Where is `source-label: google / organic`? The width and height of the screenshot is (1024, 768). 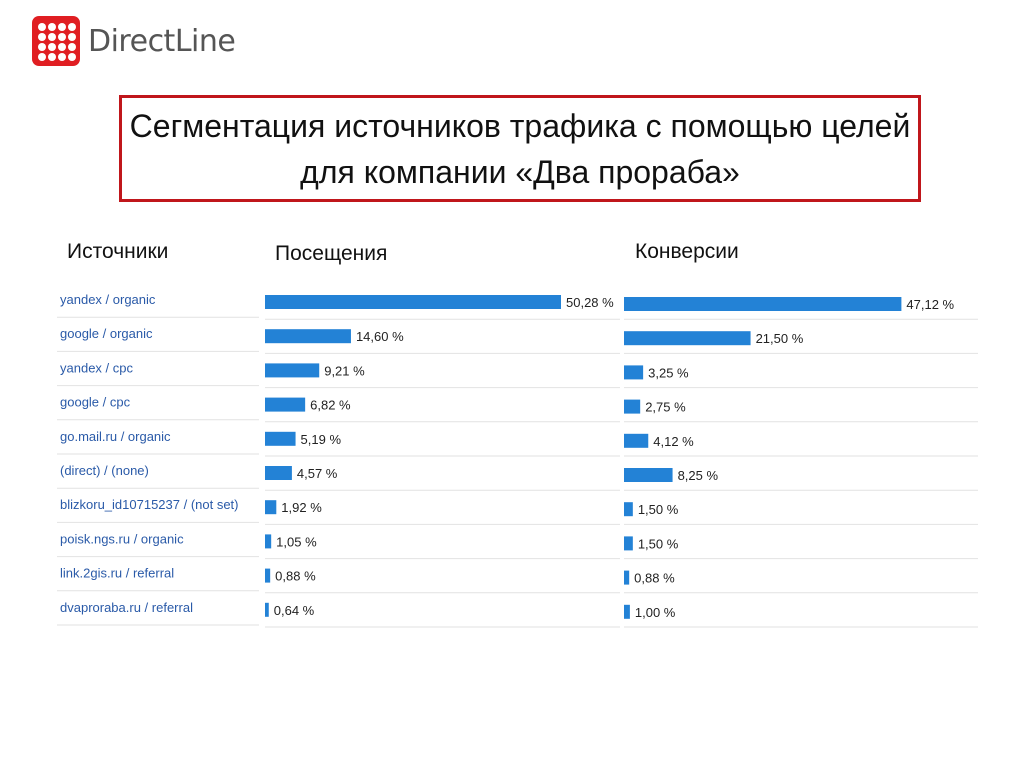 source-label: google / organic is located at coordinates (106, 333).